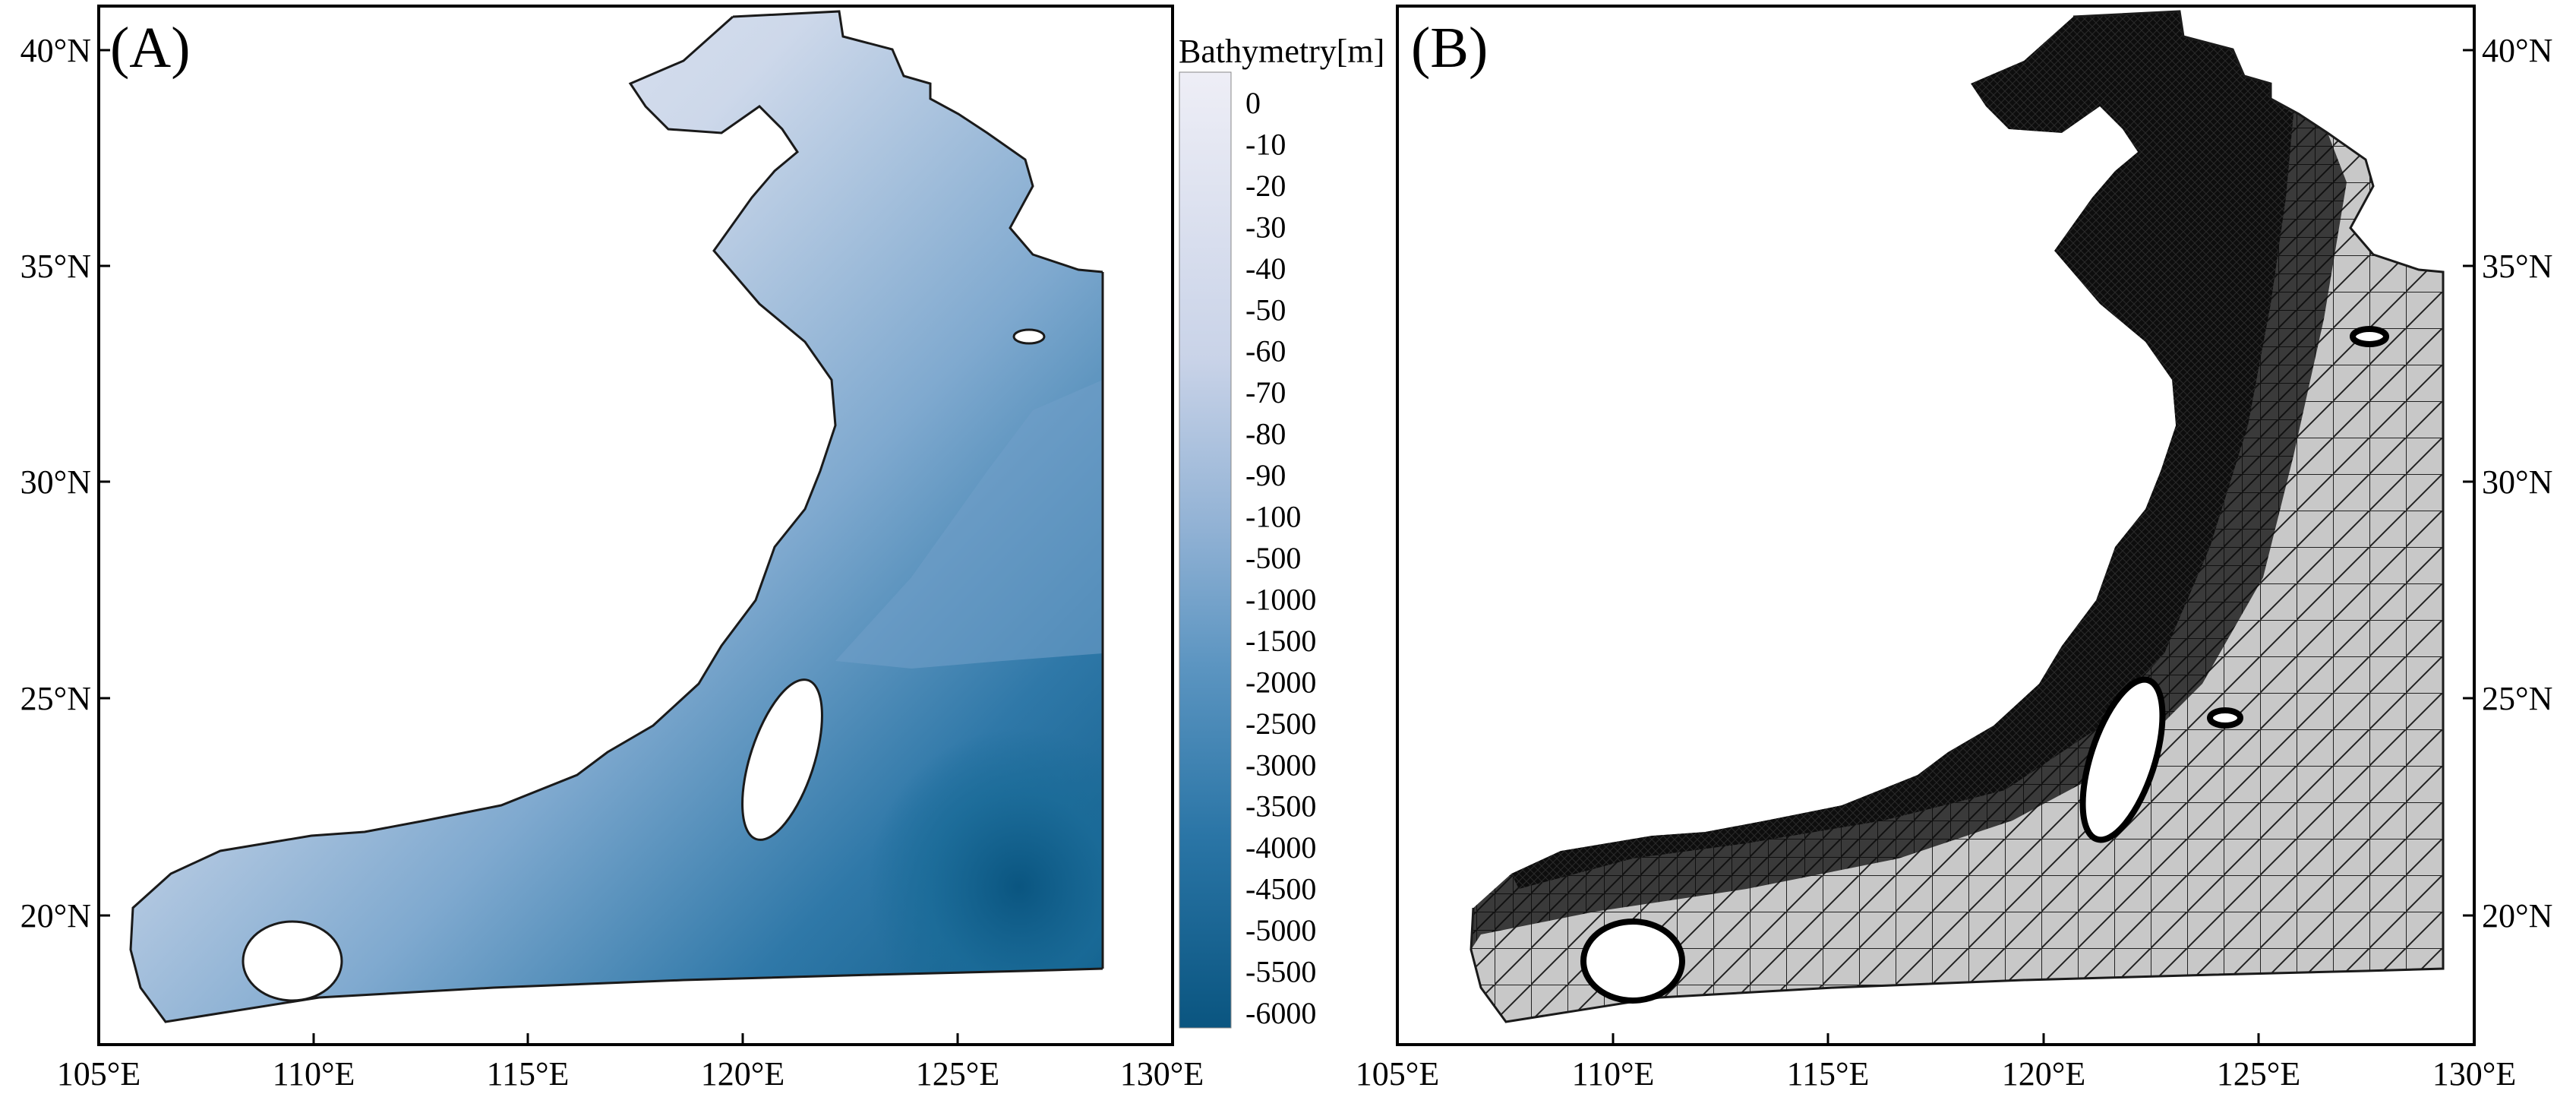  Describe the element at coordinates (1265, 145) in the screenshot. I see `colorbar-level-label: -10` at that location.